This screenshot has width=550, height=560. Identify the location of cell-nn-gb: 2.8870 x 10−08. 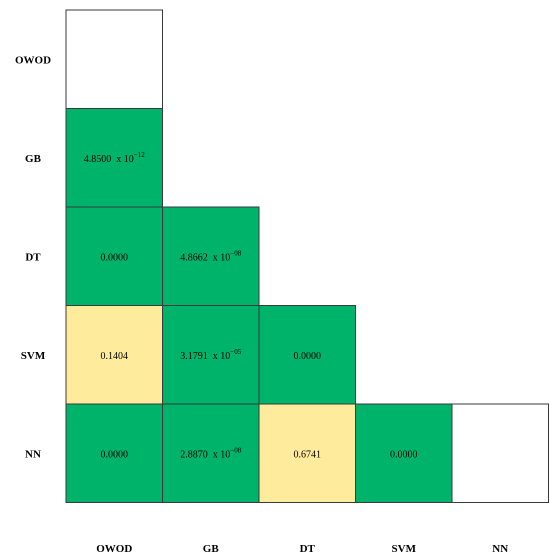
(211, 453).